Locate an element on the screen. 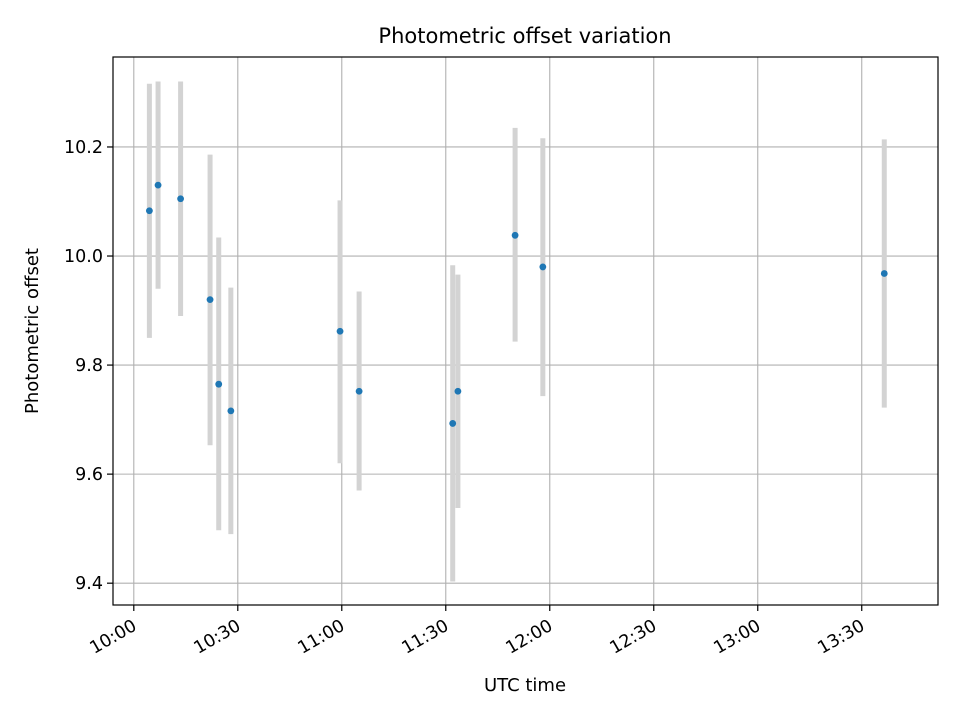 The height and width of the screenshot is (724, 960). y-axis-label: Photometric offset is located at coordinates (32, 331).